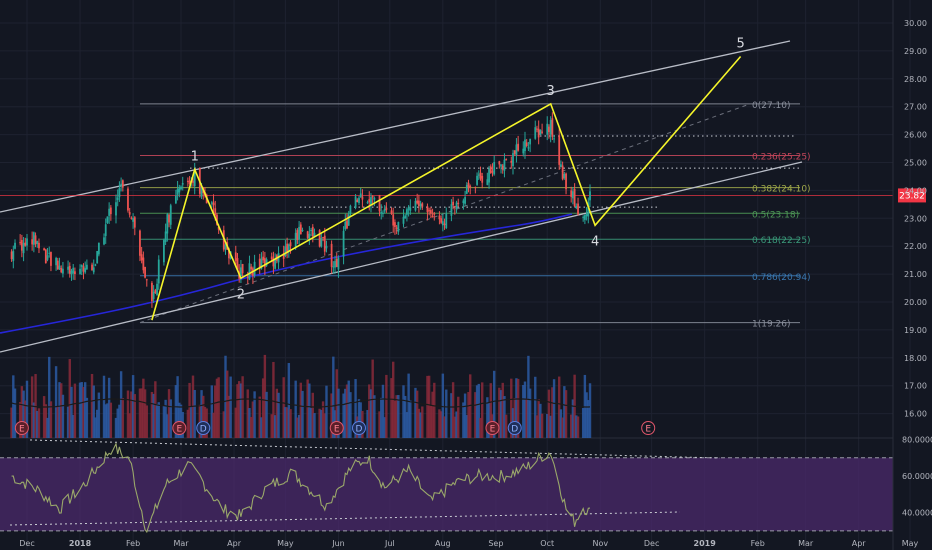 The image size is (932, 550). Describe the element at coordinates (771, 325) in the screenshot. I see `fib-level-label: 1(19.26)` at that location.